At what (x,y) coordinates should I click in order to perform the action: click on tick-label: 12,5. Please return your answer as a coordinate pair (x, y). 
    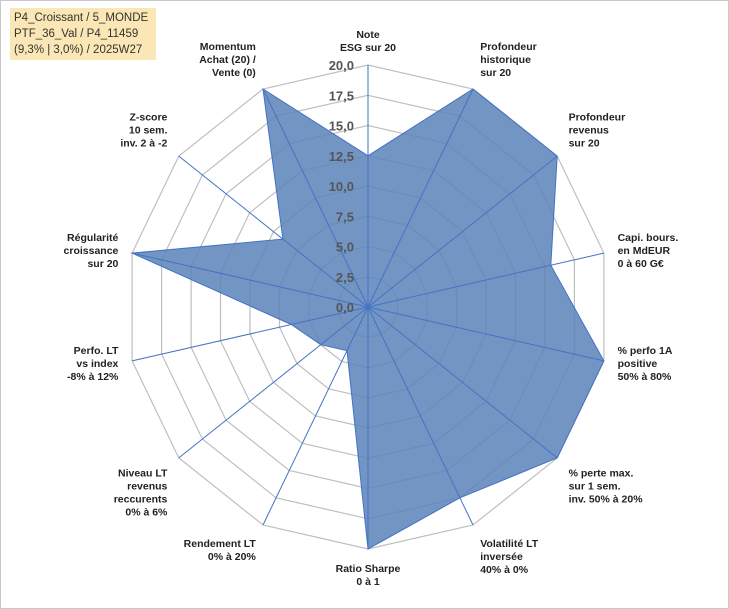
    Looking at the image, I should click on (341, 156).